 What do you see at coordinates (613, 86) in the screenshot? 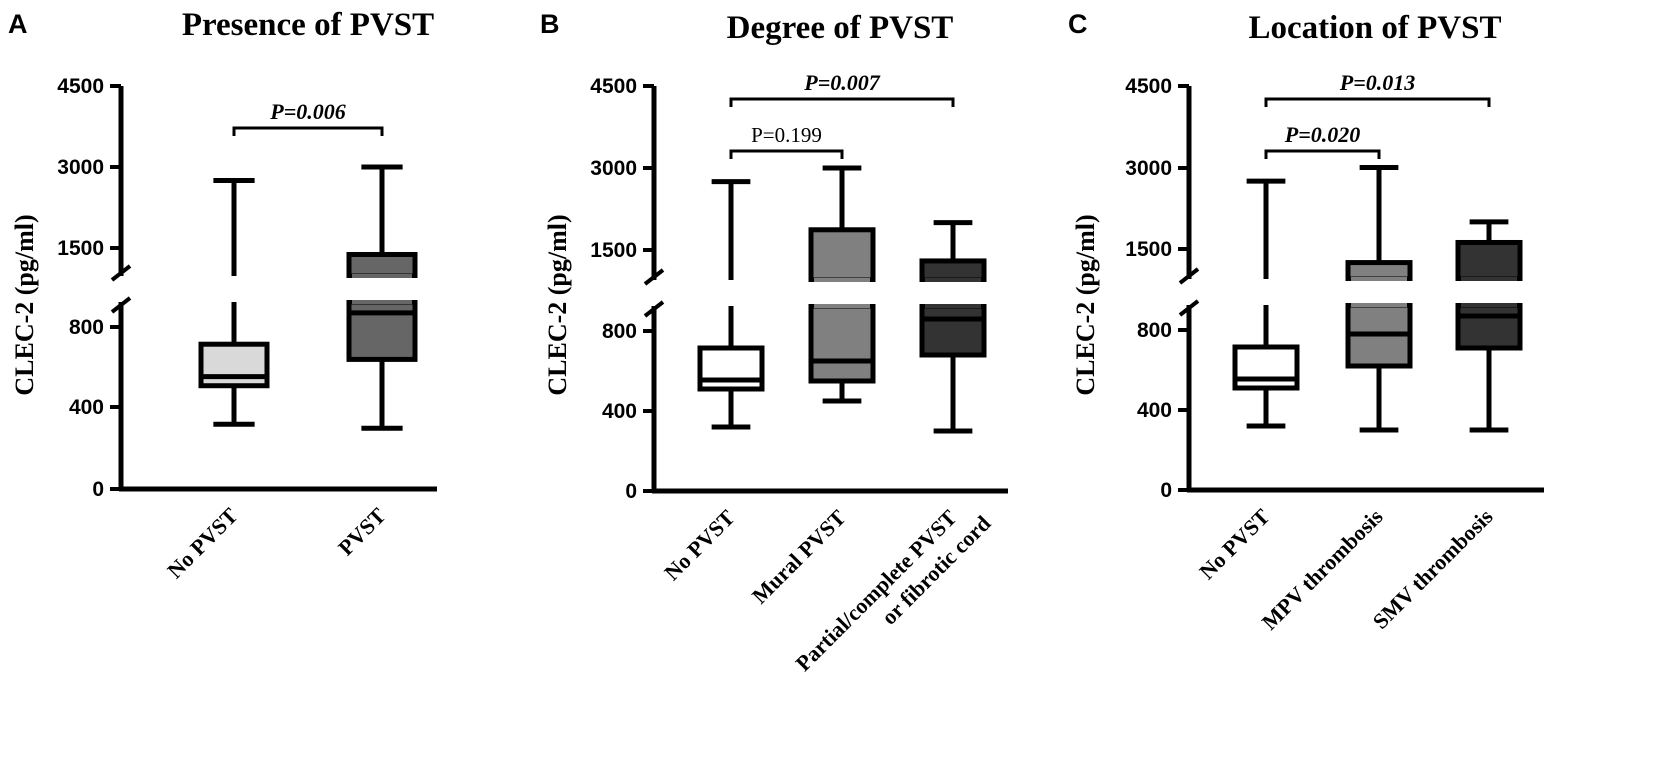
I see `panel-b-y-tick-label: 4500` at bounding box center [613, 86].